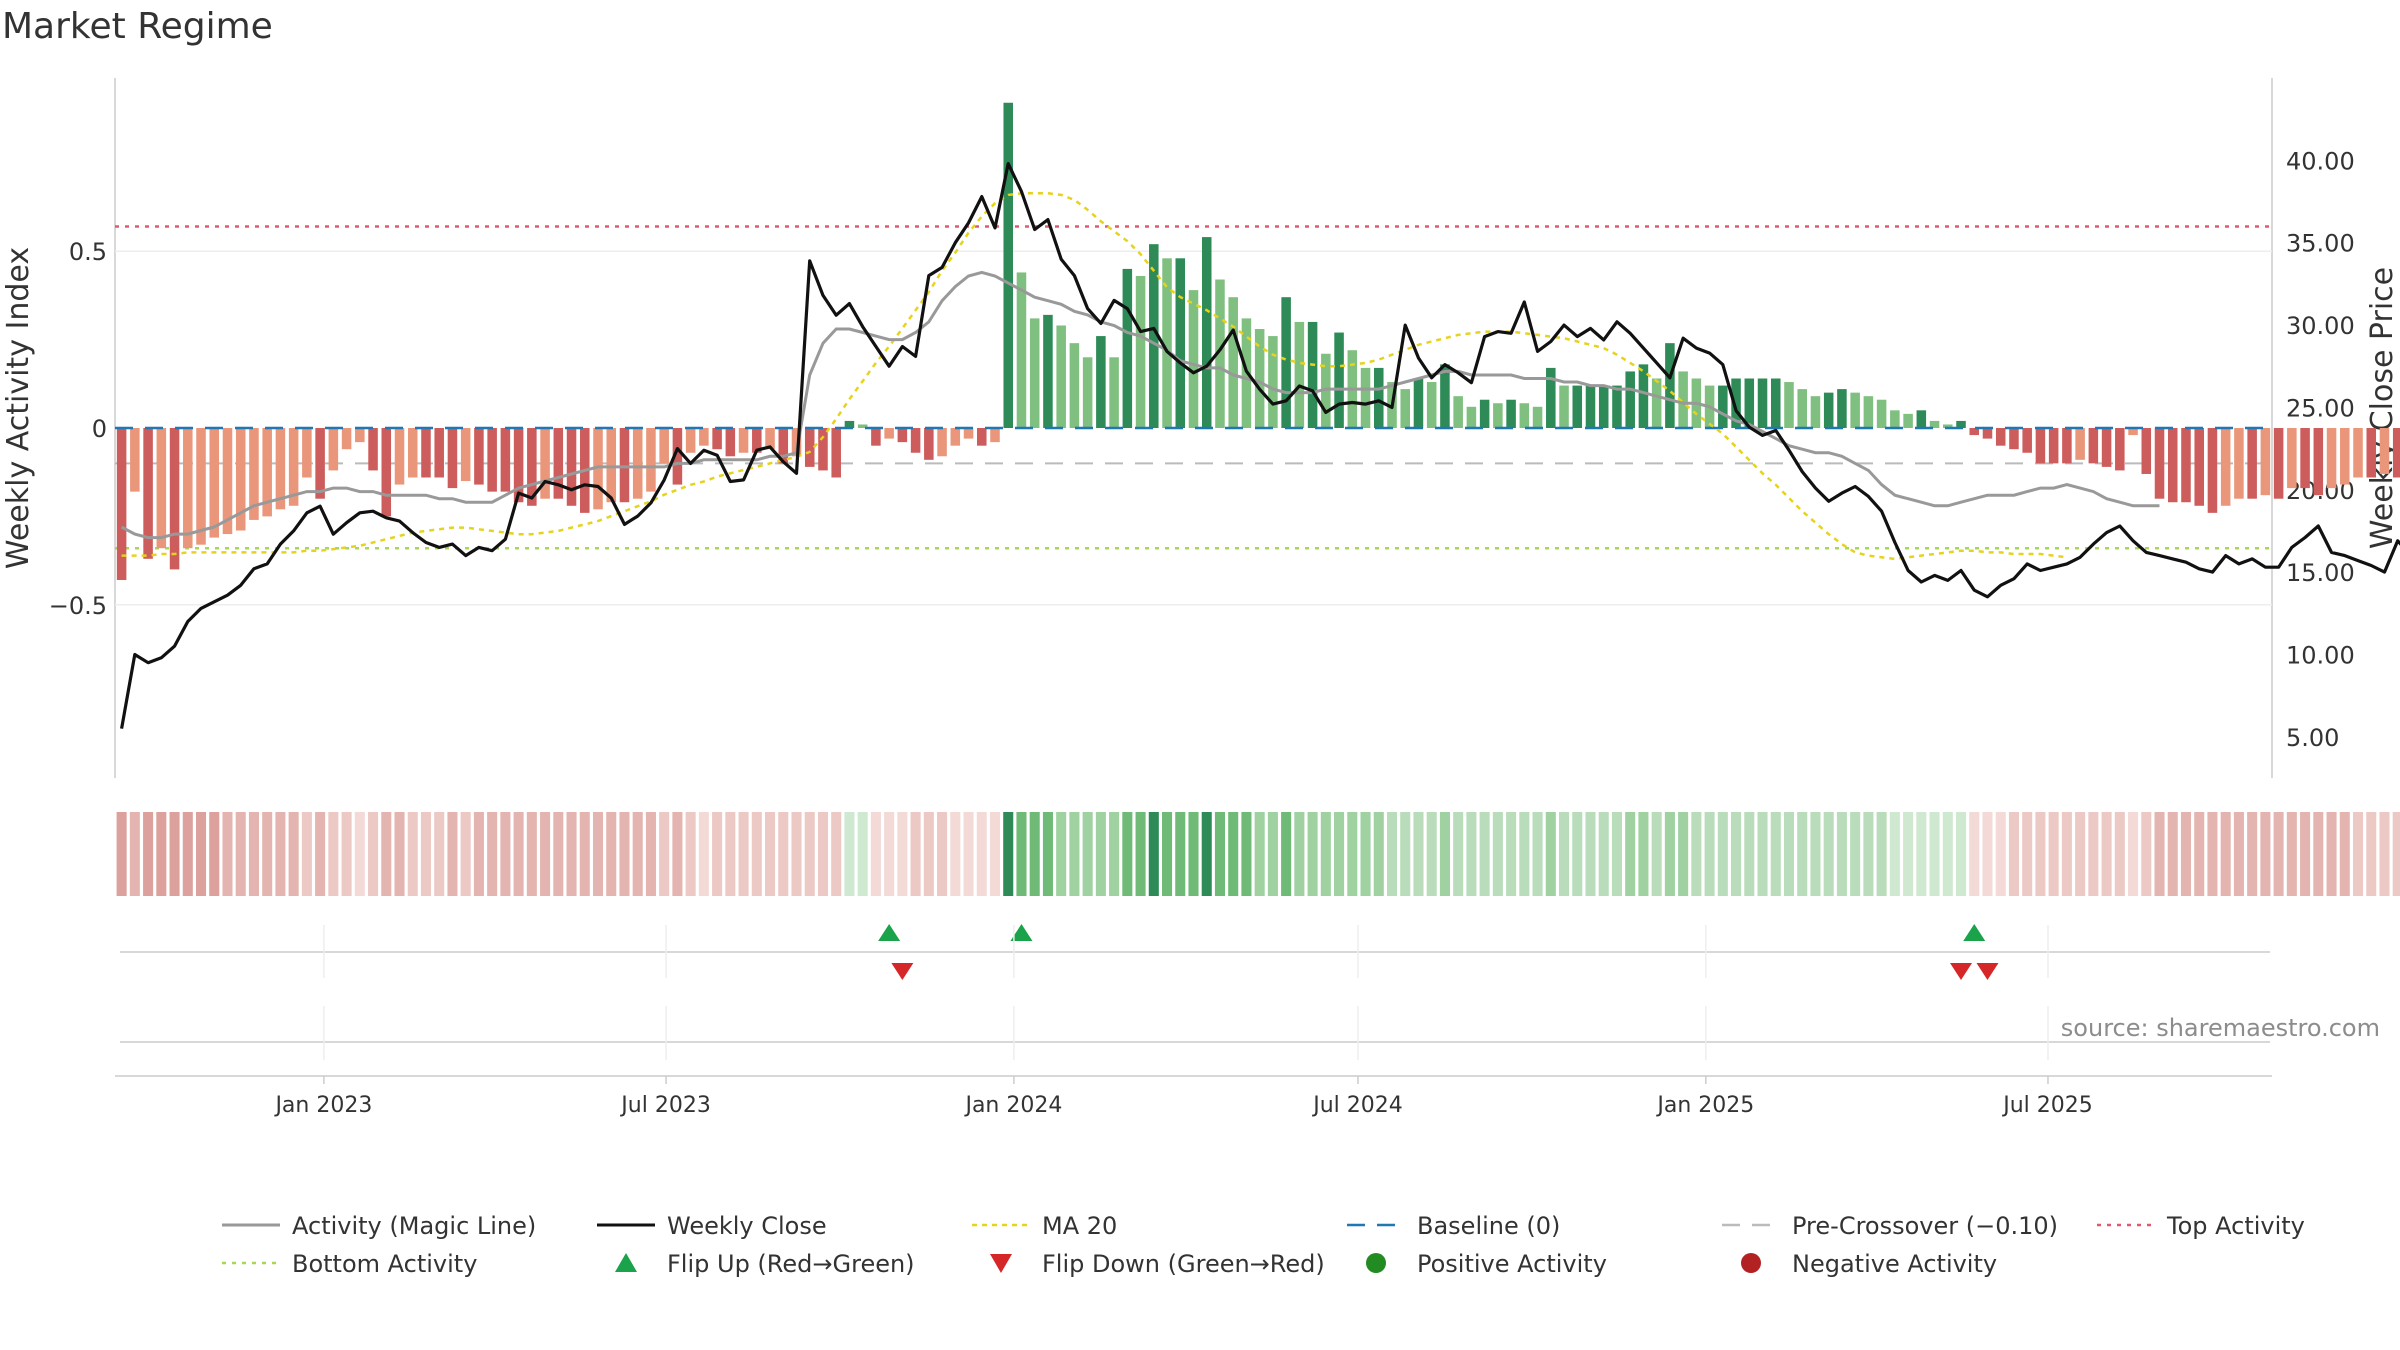 This screenshot has width=2400, height=1350. Describe the element at coordinates (1704, 1105) in the screenshot. I see `x-tick-label: Jan 2025` at that location.